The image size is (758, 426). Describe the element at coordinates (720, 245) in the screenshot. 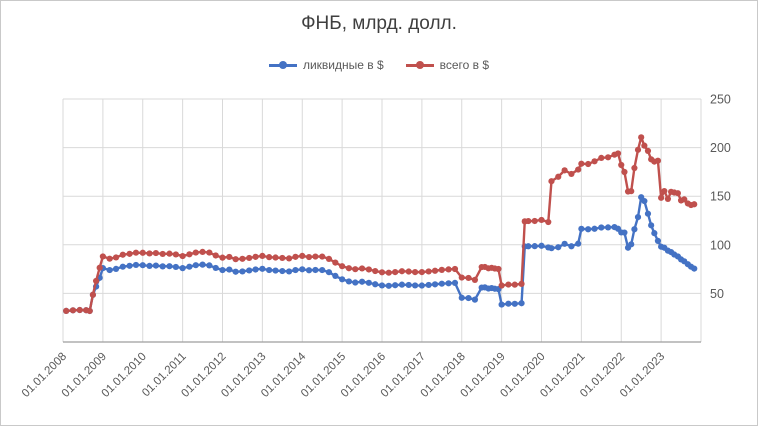

I see `svg-text: 100` at that location.